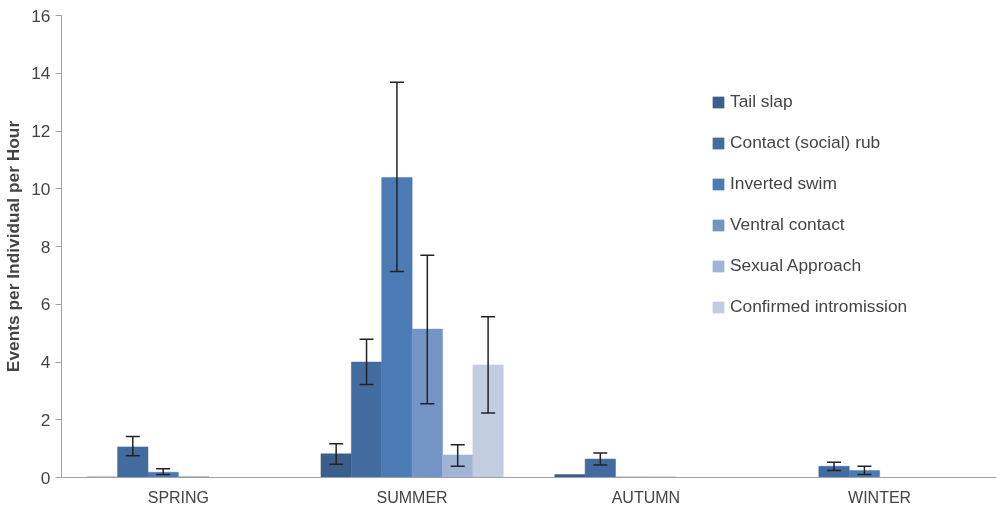  What do you see at coordinates (45, 362) in the screenshot?
I see `y-tick-label: 4` at bounding box center [45, 362].